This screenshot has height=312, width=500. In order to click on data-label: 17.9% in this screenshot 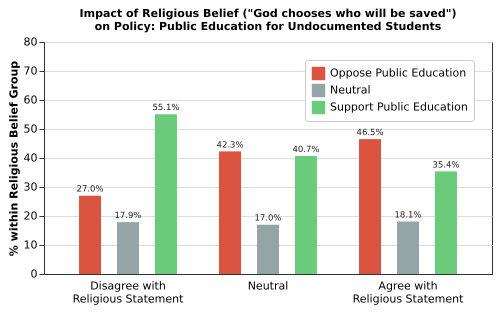, I will do `click(128, 216)`.